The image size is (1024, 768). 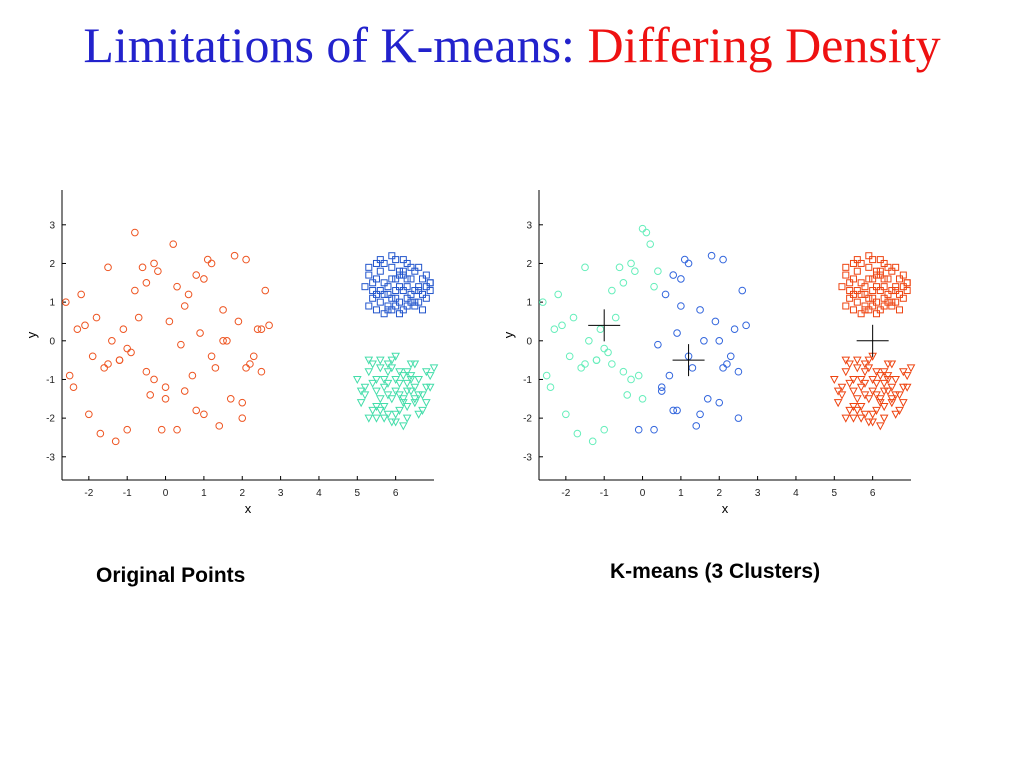 What do you see at coordinates (527, 419) in the screenshot?
I see `y-tick-label: -2` at bounding box center [527, 419].